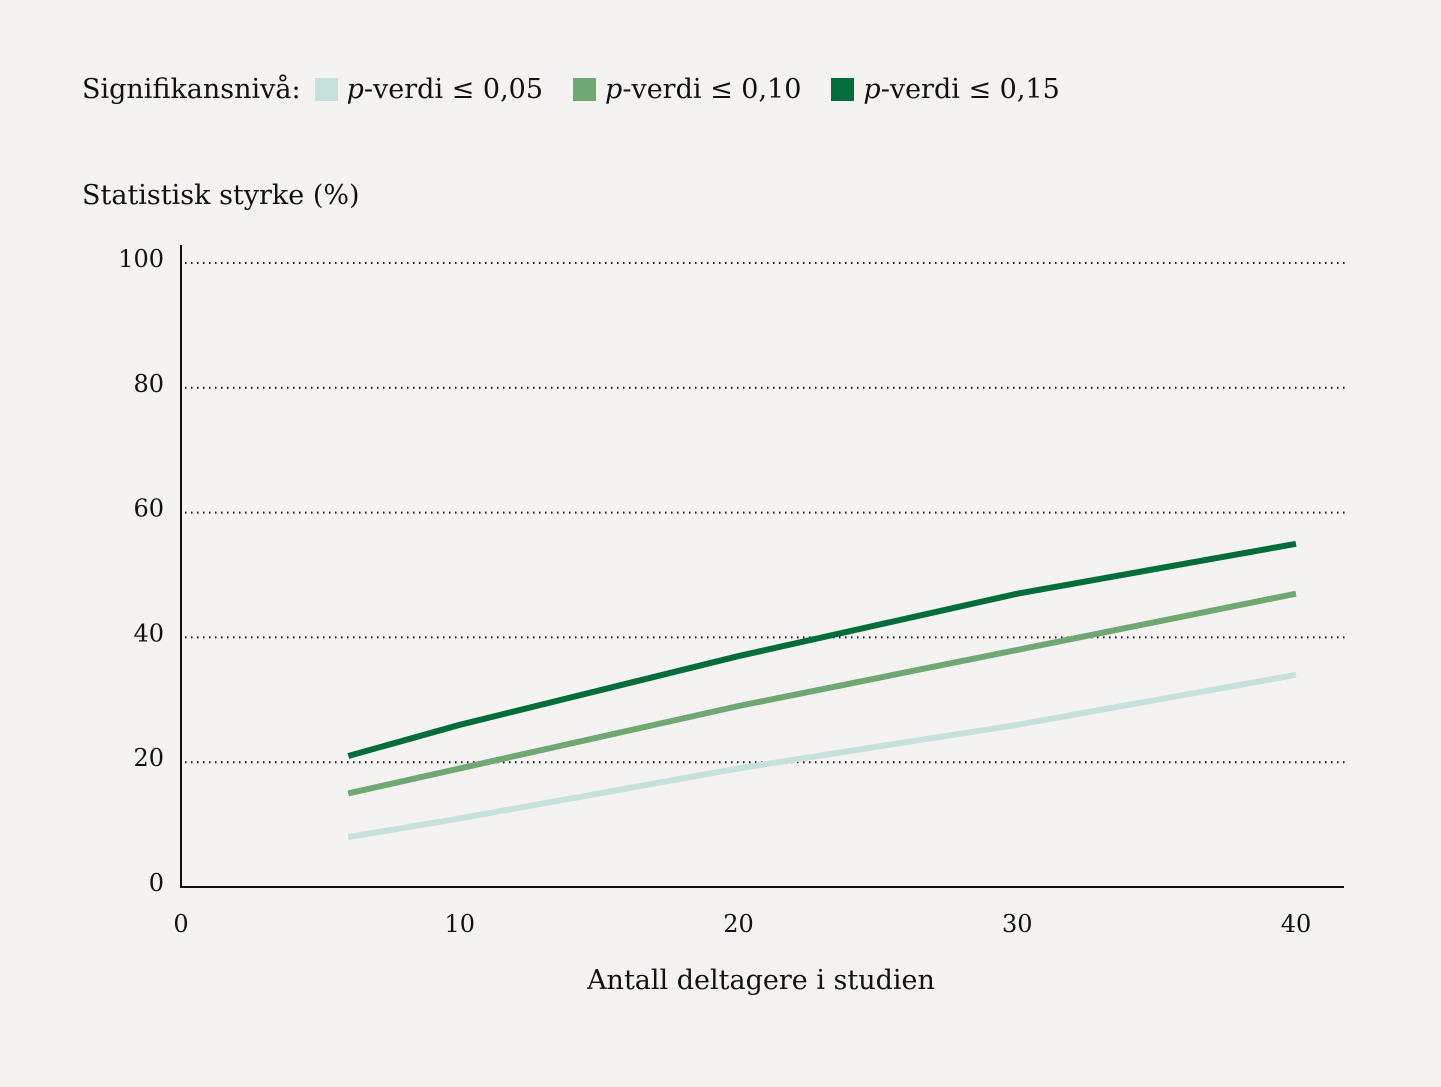  I want to click on x-tick-label: 30, so click(1017, 924).